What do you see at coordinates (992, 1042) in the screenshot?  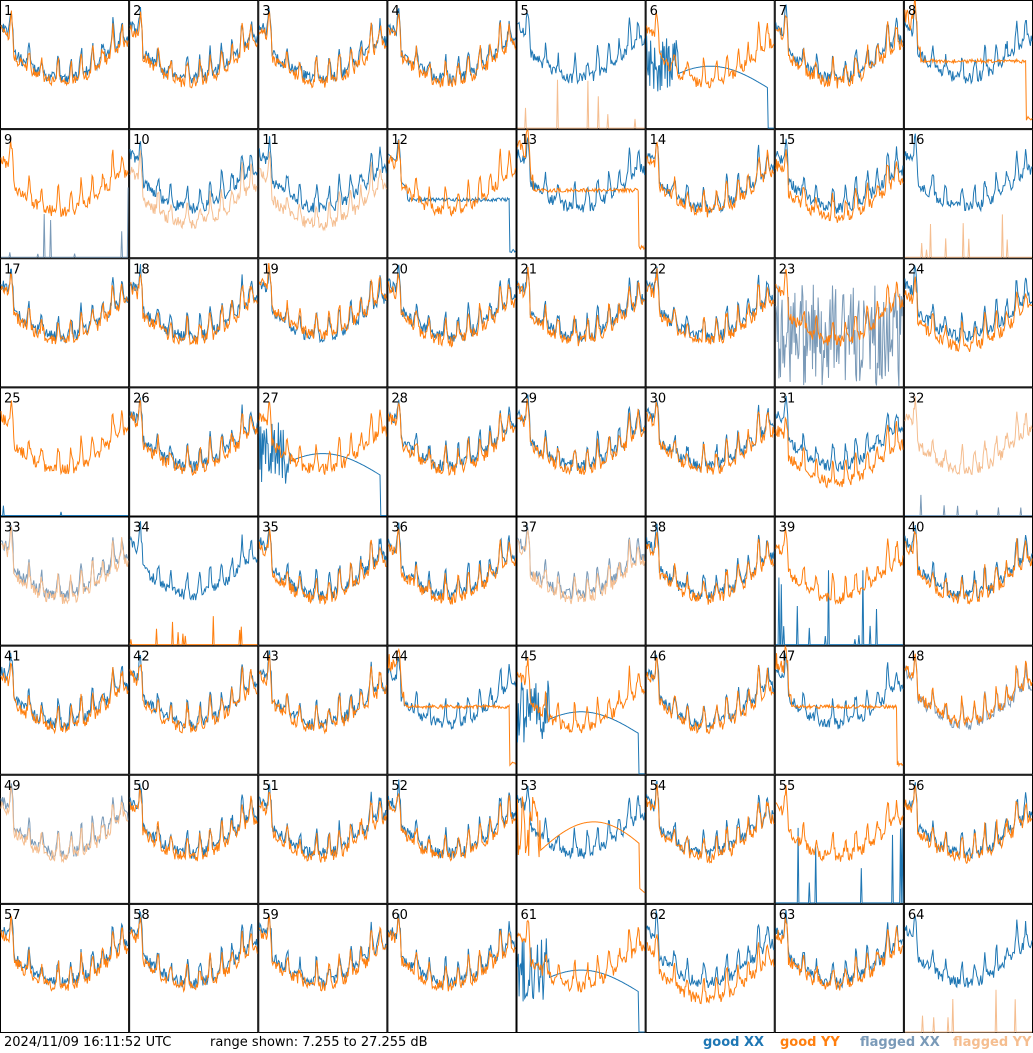 I see `legend-flagged-yy: flagged YY` at bounding box center [992, 1042].